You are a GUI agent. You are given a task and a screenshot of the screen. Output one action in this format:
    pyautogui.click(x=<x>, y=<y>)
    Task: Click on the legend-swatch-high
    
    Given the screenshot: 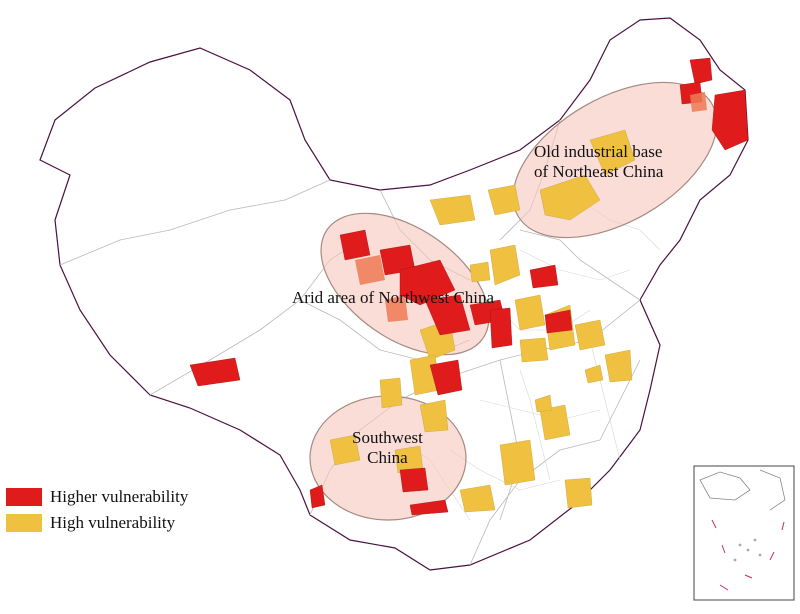 What is the action you would take?
    pyautogui.click(x=24, y=523)
    